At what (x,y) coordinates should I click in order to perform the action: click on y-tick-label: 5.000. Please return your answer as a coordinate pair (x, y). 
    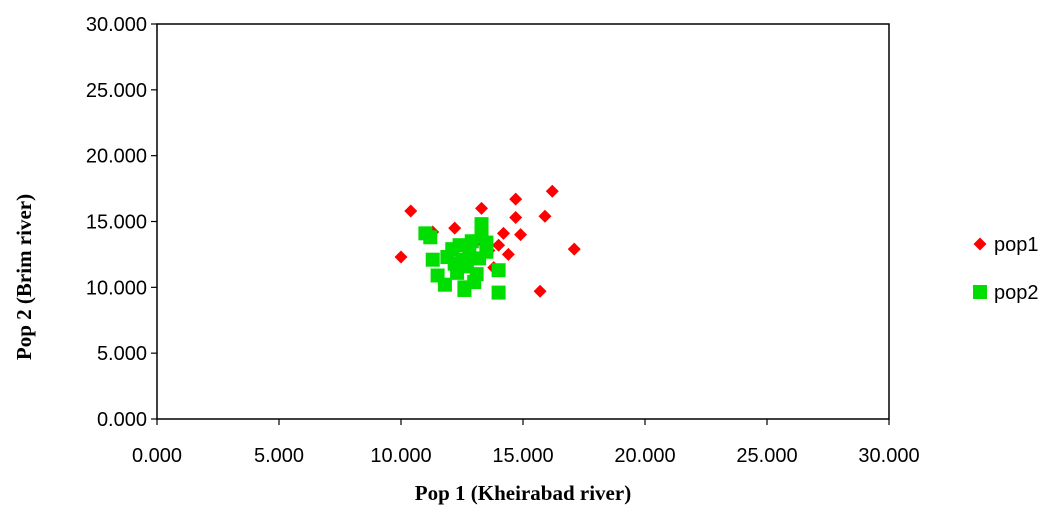
    Looking at the image, I should click on (122, 354).